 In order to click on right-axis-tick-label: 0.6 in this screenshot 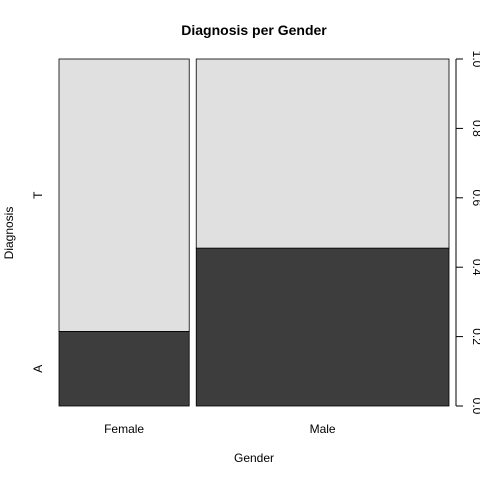, I will do `click(475, 197)`.